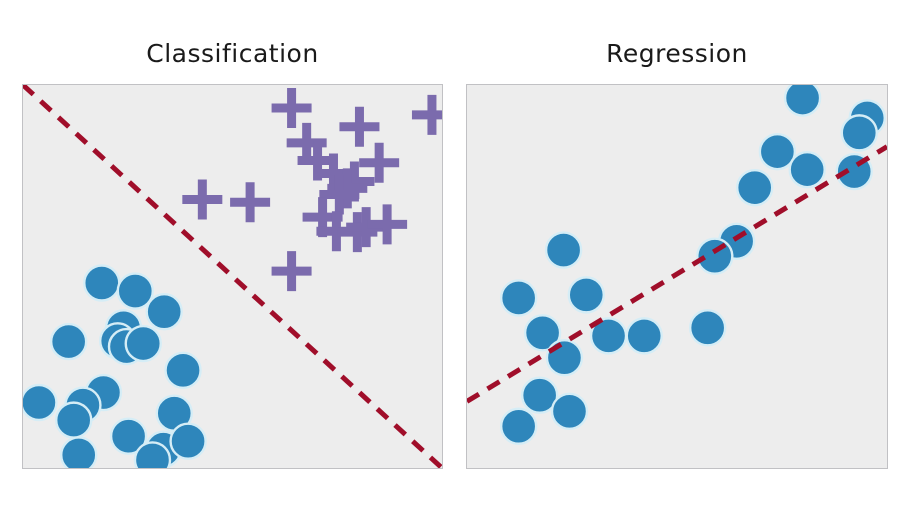 The width and height of the screenshot is (922, 519). What do you see at coordinates (232, 53) in the screenshot?
I see `classification-title: Classification` at bounding box center [232, 53].